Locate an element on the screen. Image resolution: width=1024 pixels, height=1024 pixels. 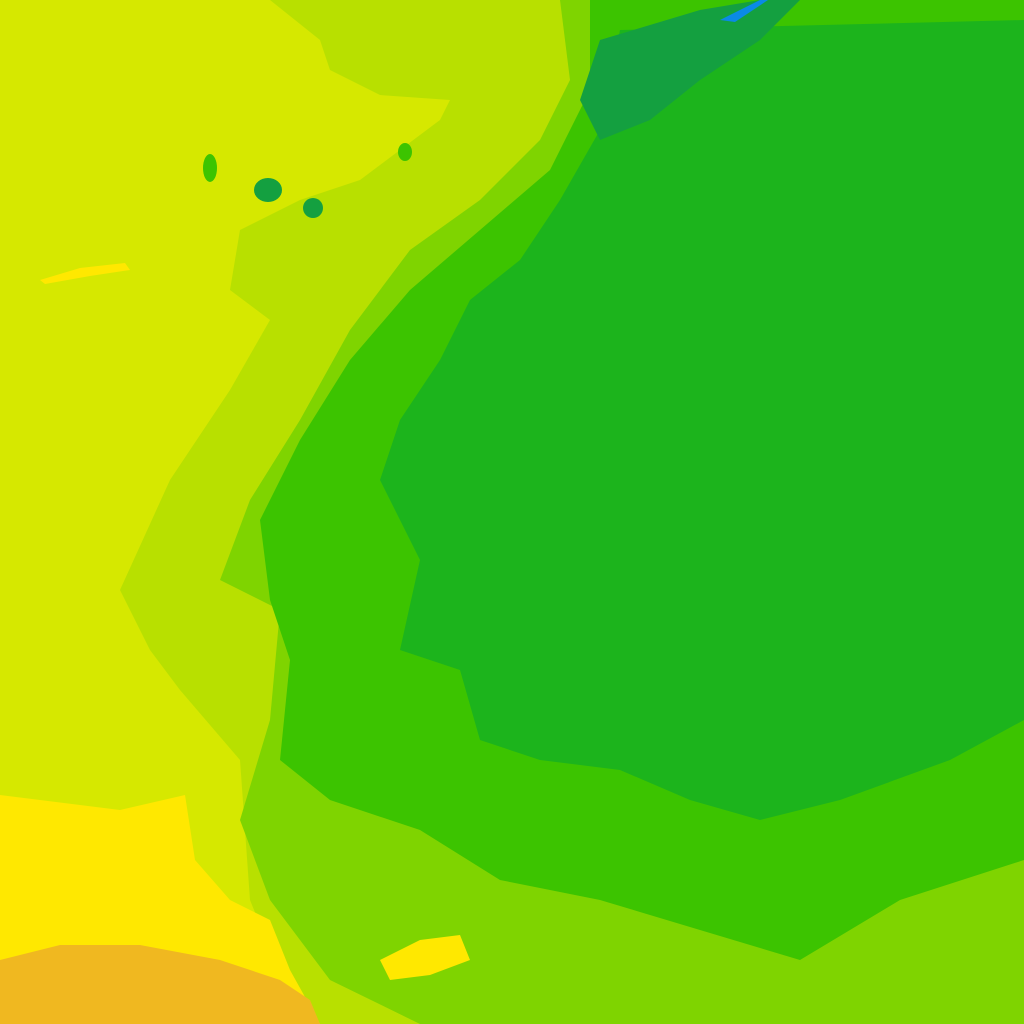
region-orange-southwest is located at coordinates (160, 984).